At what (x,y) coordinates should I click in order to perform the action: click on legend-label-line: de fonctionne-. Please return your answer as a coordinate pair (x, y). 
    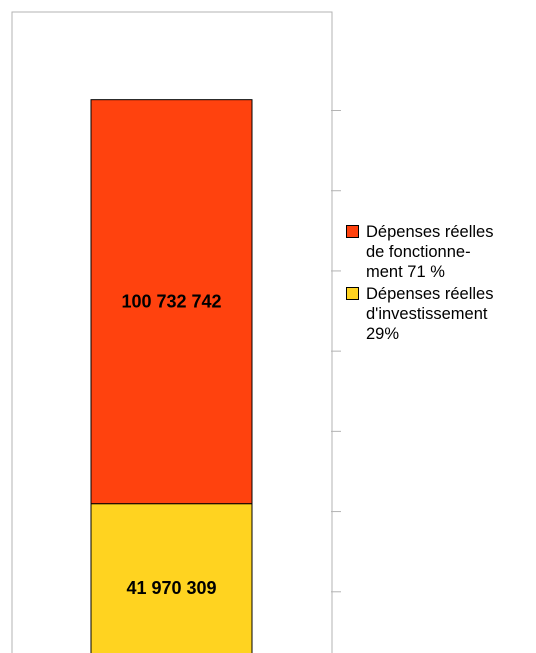
    Looking at the image, I should click on (418, 252).